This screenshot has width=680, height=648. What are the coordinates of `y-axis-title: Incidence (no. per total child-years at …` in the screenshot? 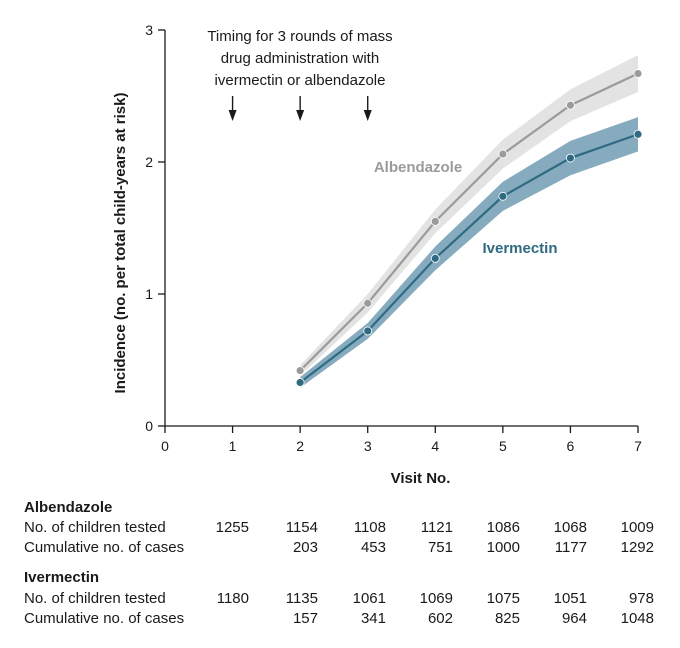 It's located at (120, 243).